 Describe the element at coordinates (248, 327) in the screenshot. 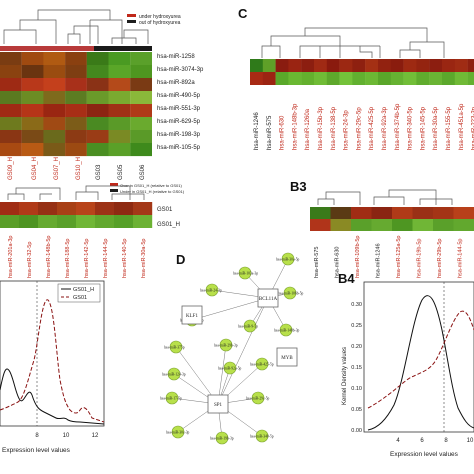

I see `mirna-node-label: hsa-miR-9-5p` at that location.